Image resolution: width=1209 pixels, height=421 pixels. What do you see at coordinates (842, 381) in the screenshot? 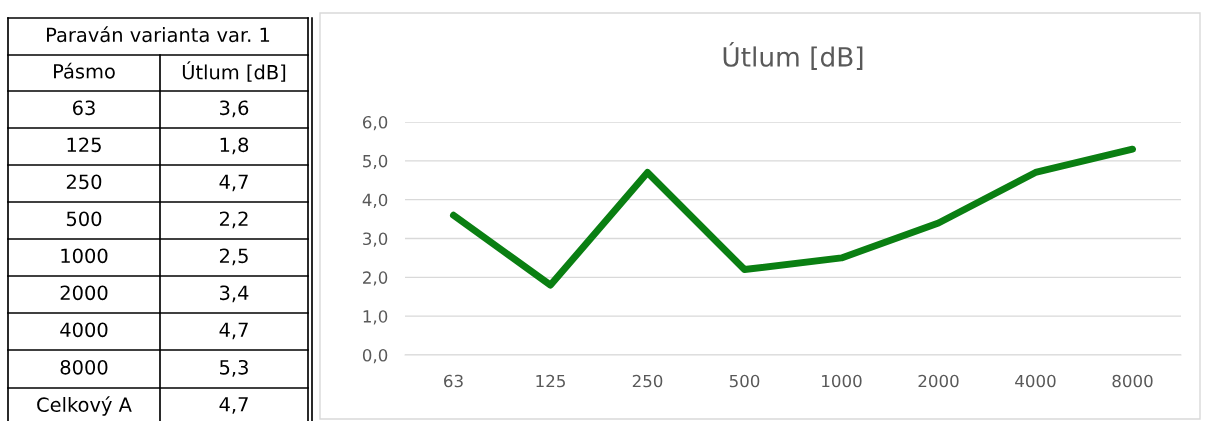
I see `x-tick-label: 1000` at bounding box center [842, 381].